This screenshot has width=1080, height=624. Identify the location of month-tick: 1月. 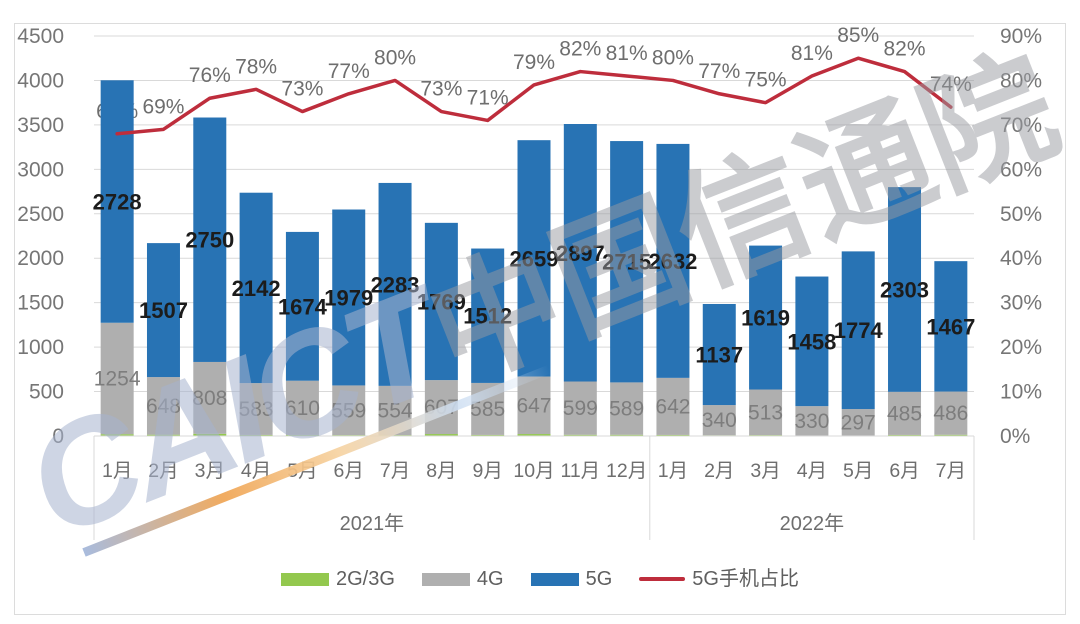
(673, 471).